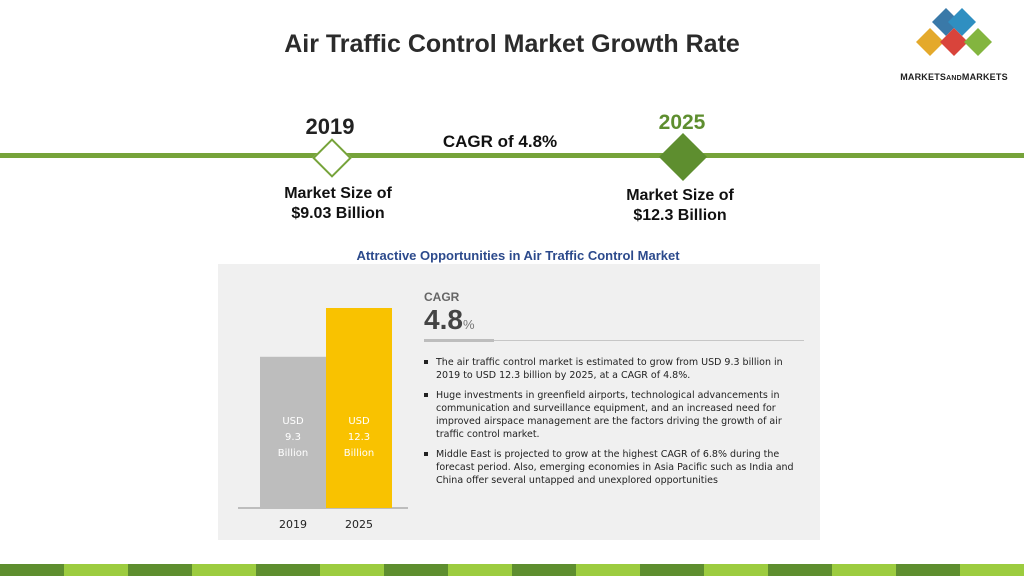 This screenshot has height=576, width=1024. Describe the element at coordinates (683, 157) in the screenshot. I see `timeline-marker-end` at that location.